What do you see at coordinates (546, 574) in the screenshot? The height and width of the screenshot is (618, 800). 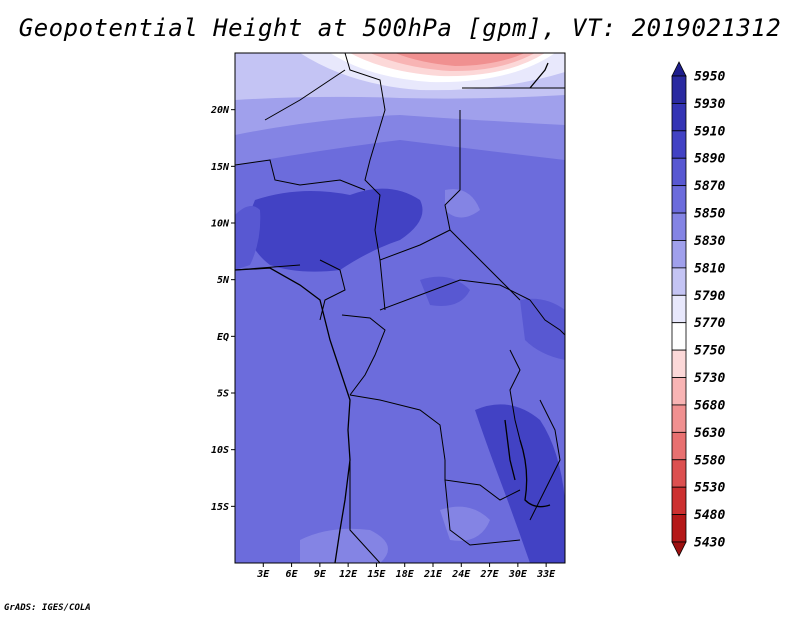 I see `lon-tick-label: 33E` at bounding box center [546, 574].